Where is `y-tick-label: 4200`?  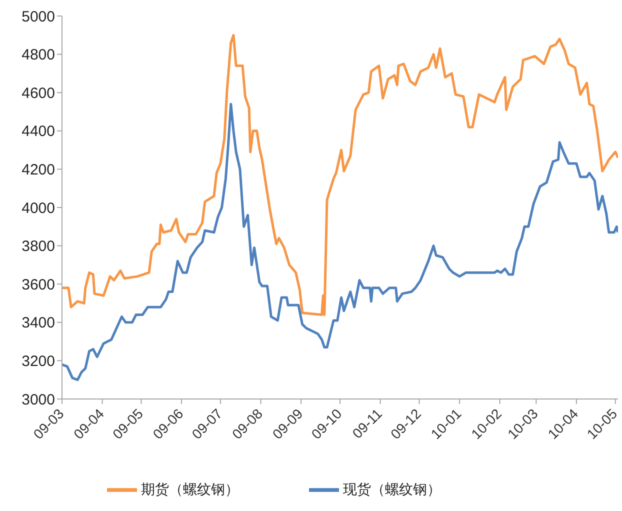 y-tick-label: 4200 is located at coordinates (38, 170).